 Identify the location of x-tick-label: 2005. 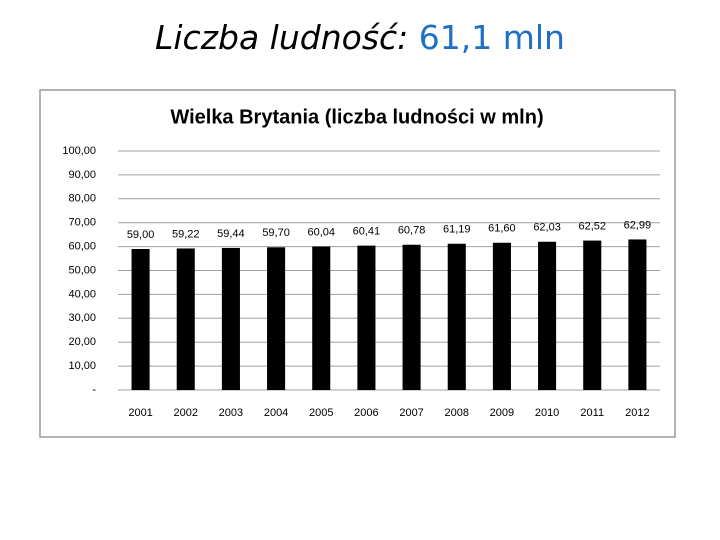
(321, 413).